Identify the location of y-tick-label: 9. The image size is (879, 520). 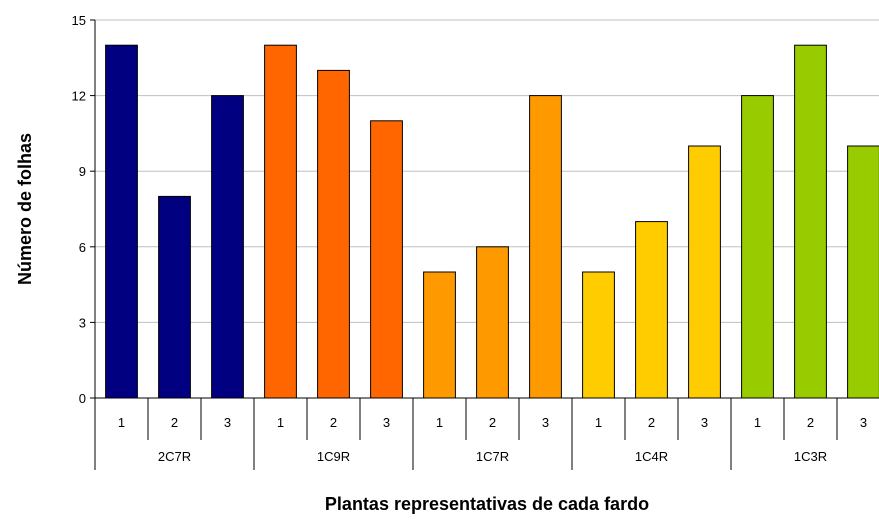
(82, 171).